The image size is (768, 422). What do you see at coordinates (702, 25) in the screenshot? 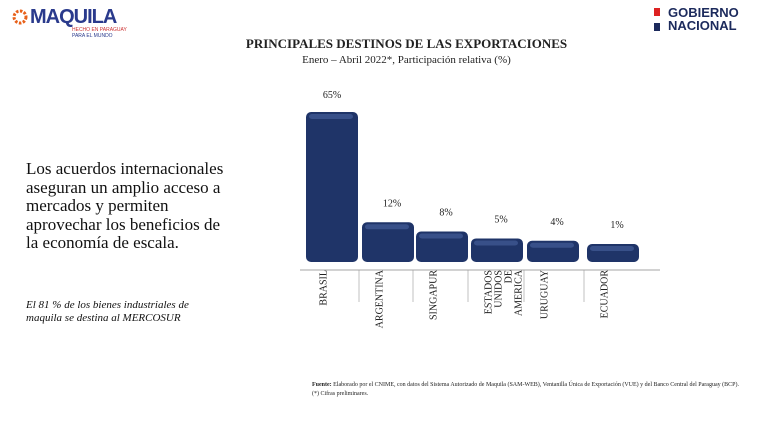
I see `gov-text: NACIONAL` at bounding box center [702, 25].